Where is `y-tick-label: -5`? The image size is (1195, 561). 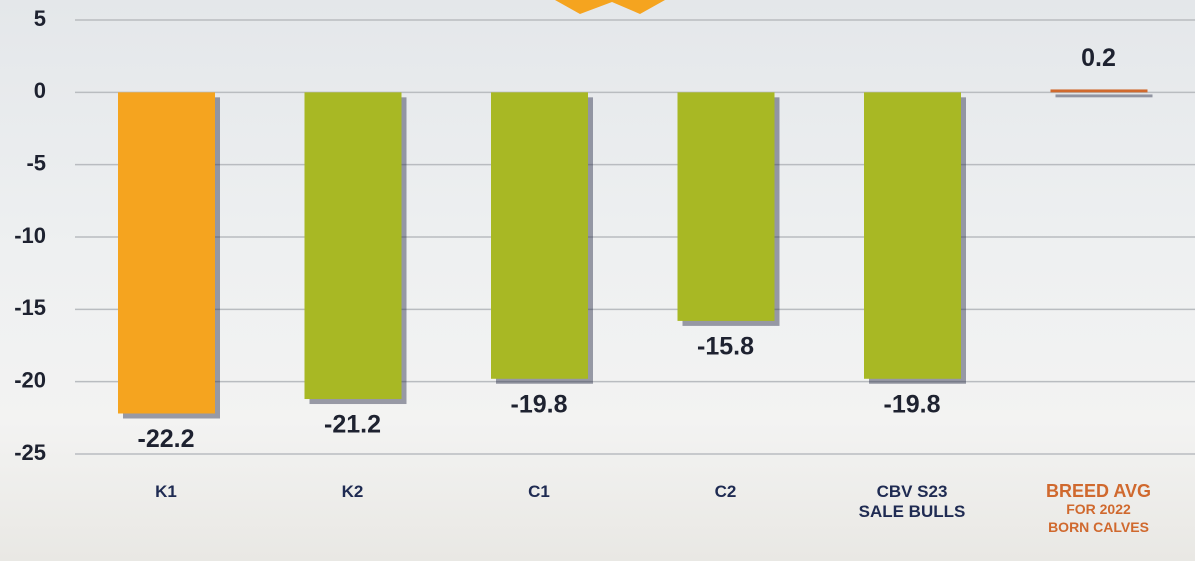 y-tick-label: -5 is located at coordinates (36, 162).